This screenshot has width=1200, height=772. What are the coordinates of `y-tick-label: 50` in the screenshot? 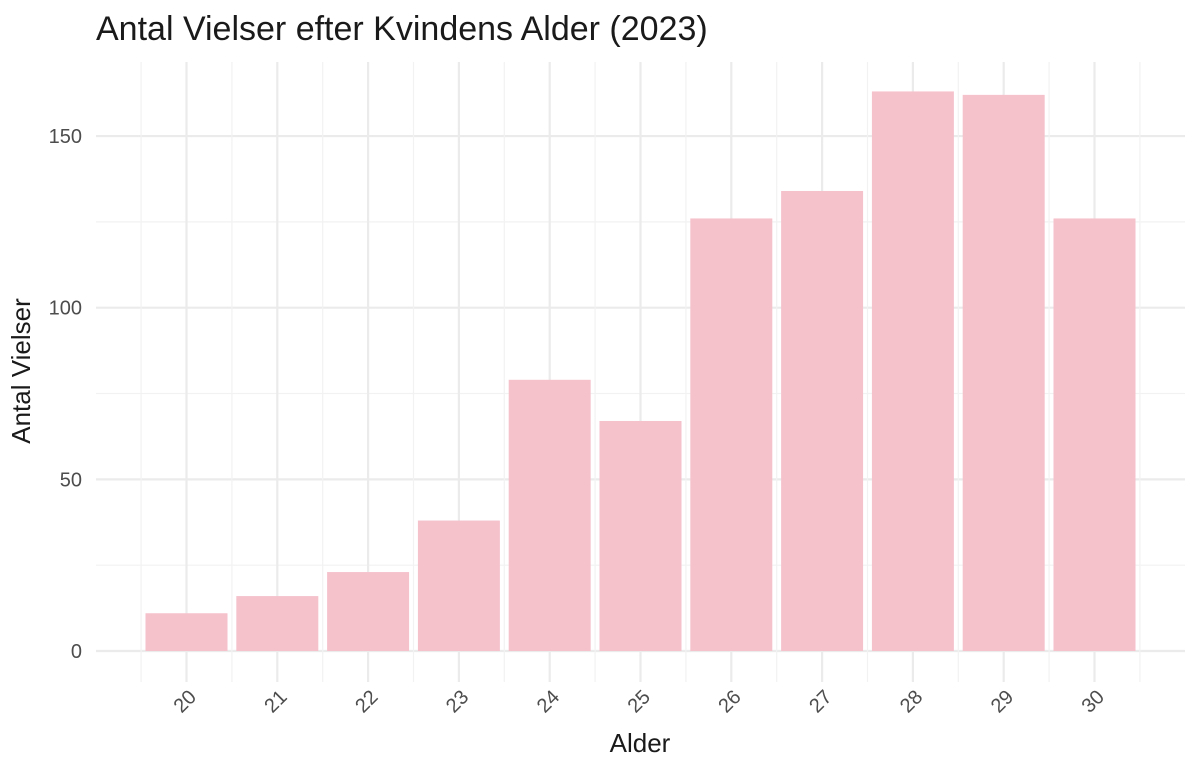 It's located at (71, 480).